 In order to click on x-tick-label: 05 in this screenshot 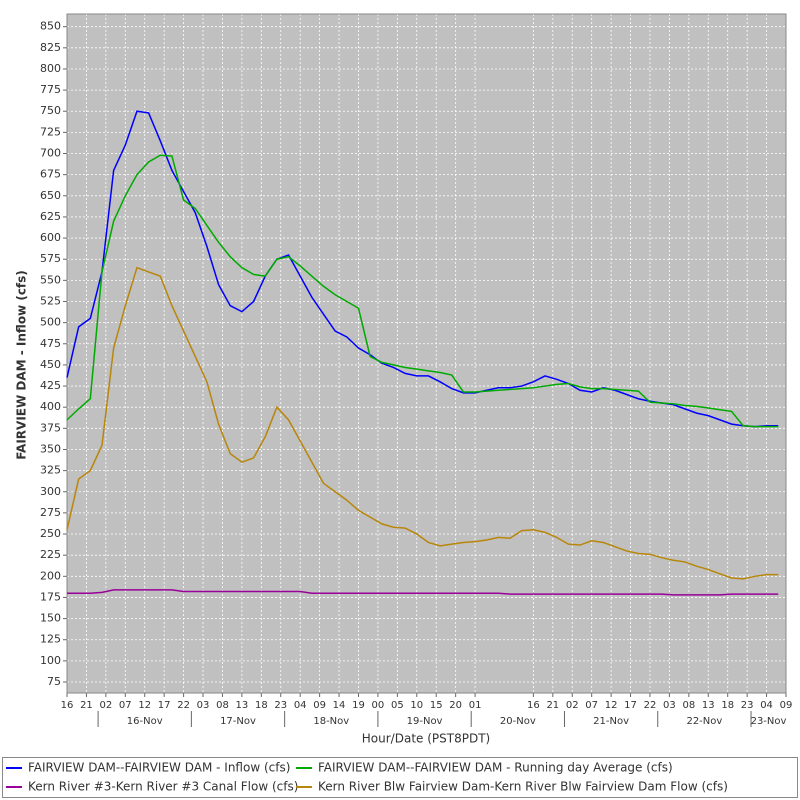, I will do `click(397, 705)`.